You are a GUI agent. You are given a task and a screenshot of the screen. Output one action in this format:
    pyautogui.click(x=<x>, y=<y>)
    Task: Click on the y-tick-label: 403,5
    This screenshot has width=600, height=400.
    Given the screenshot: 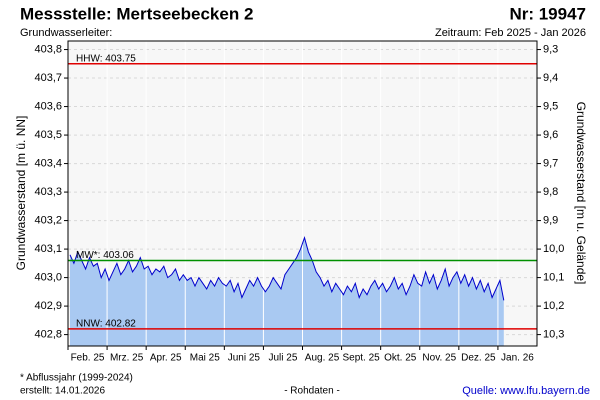 What is the action you would take?
    pyautogui.click(x=48, y=135)
    